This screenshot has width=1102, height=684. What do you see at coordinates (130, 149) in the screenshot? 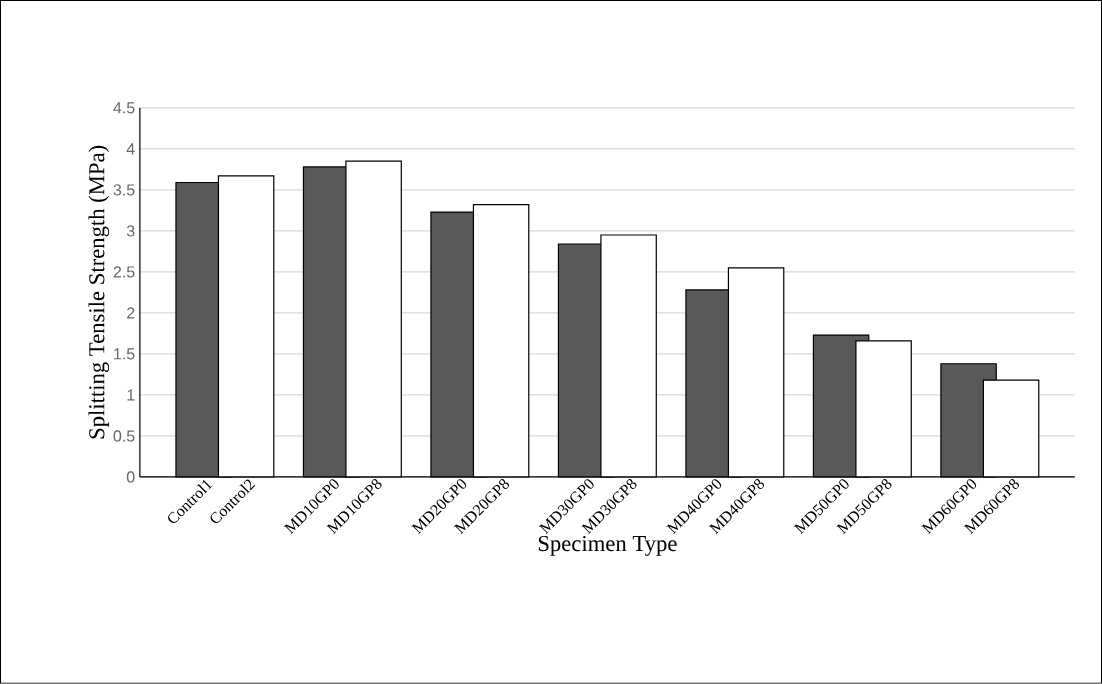
I see `y-tick-label: 4` at bounding box center [130, 149].